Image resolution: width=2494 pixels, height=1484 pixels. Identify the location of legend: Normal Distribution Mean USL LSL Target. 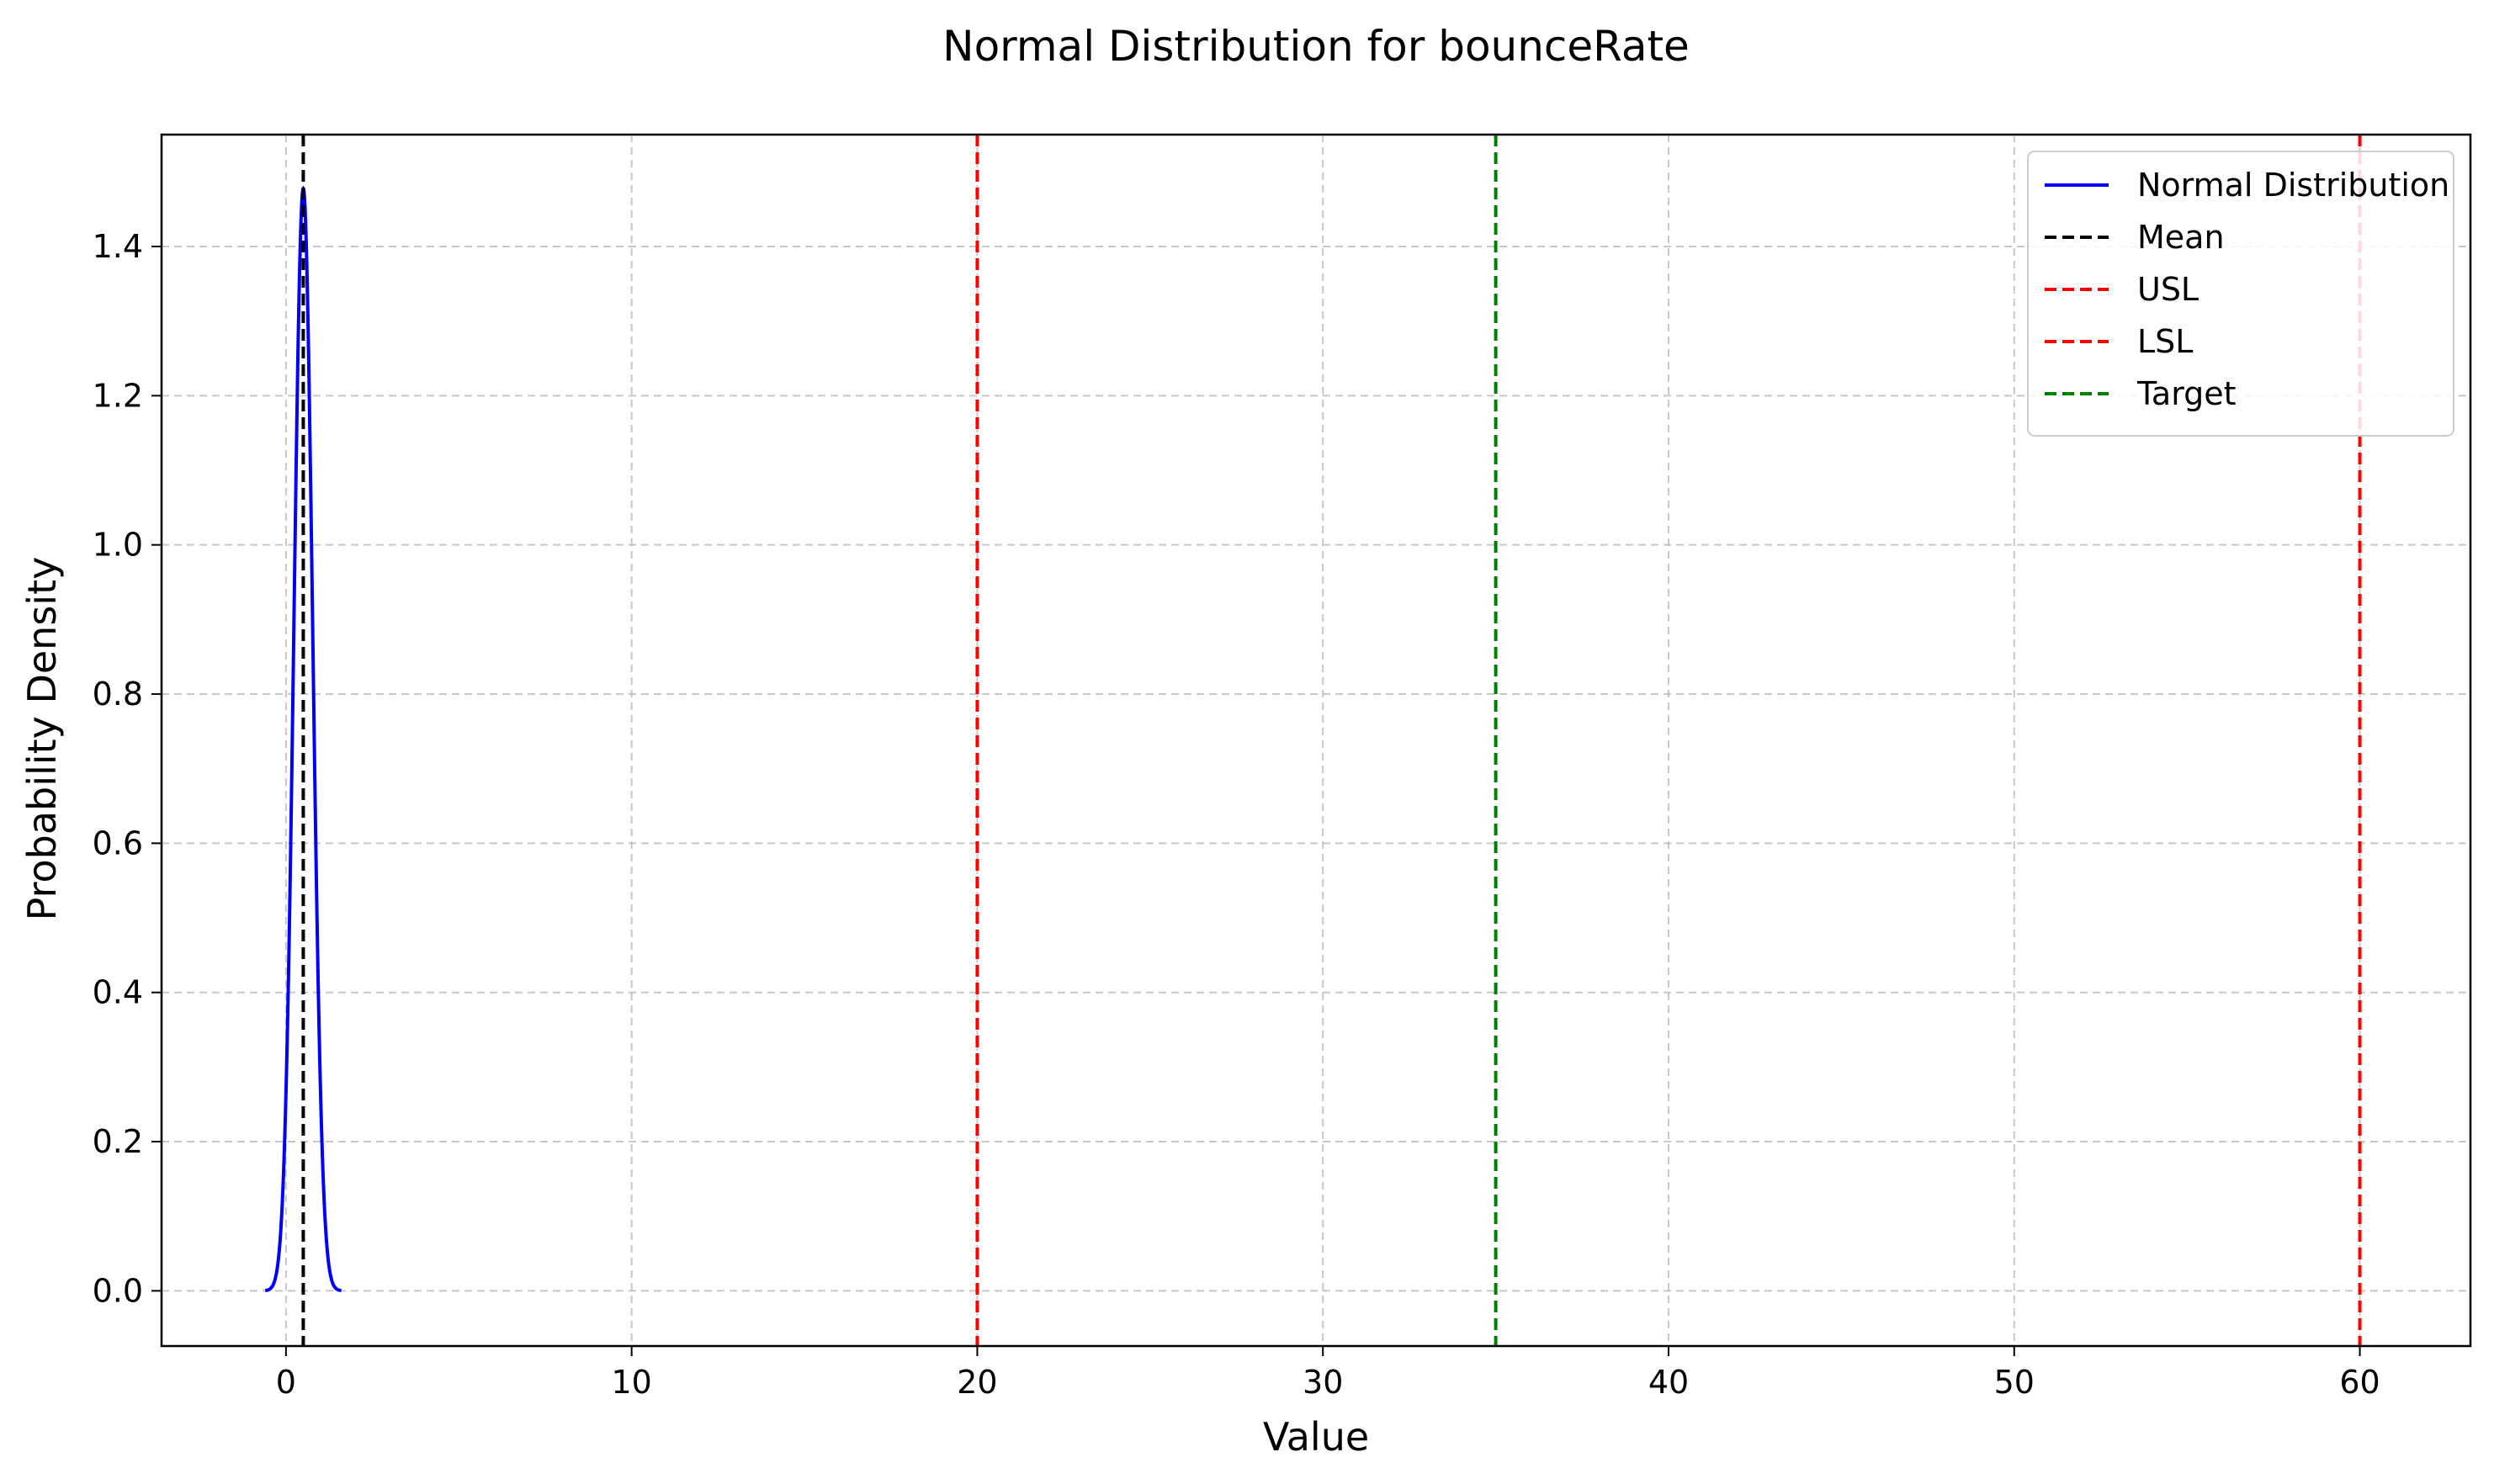
(2241, 294).